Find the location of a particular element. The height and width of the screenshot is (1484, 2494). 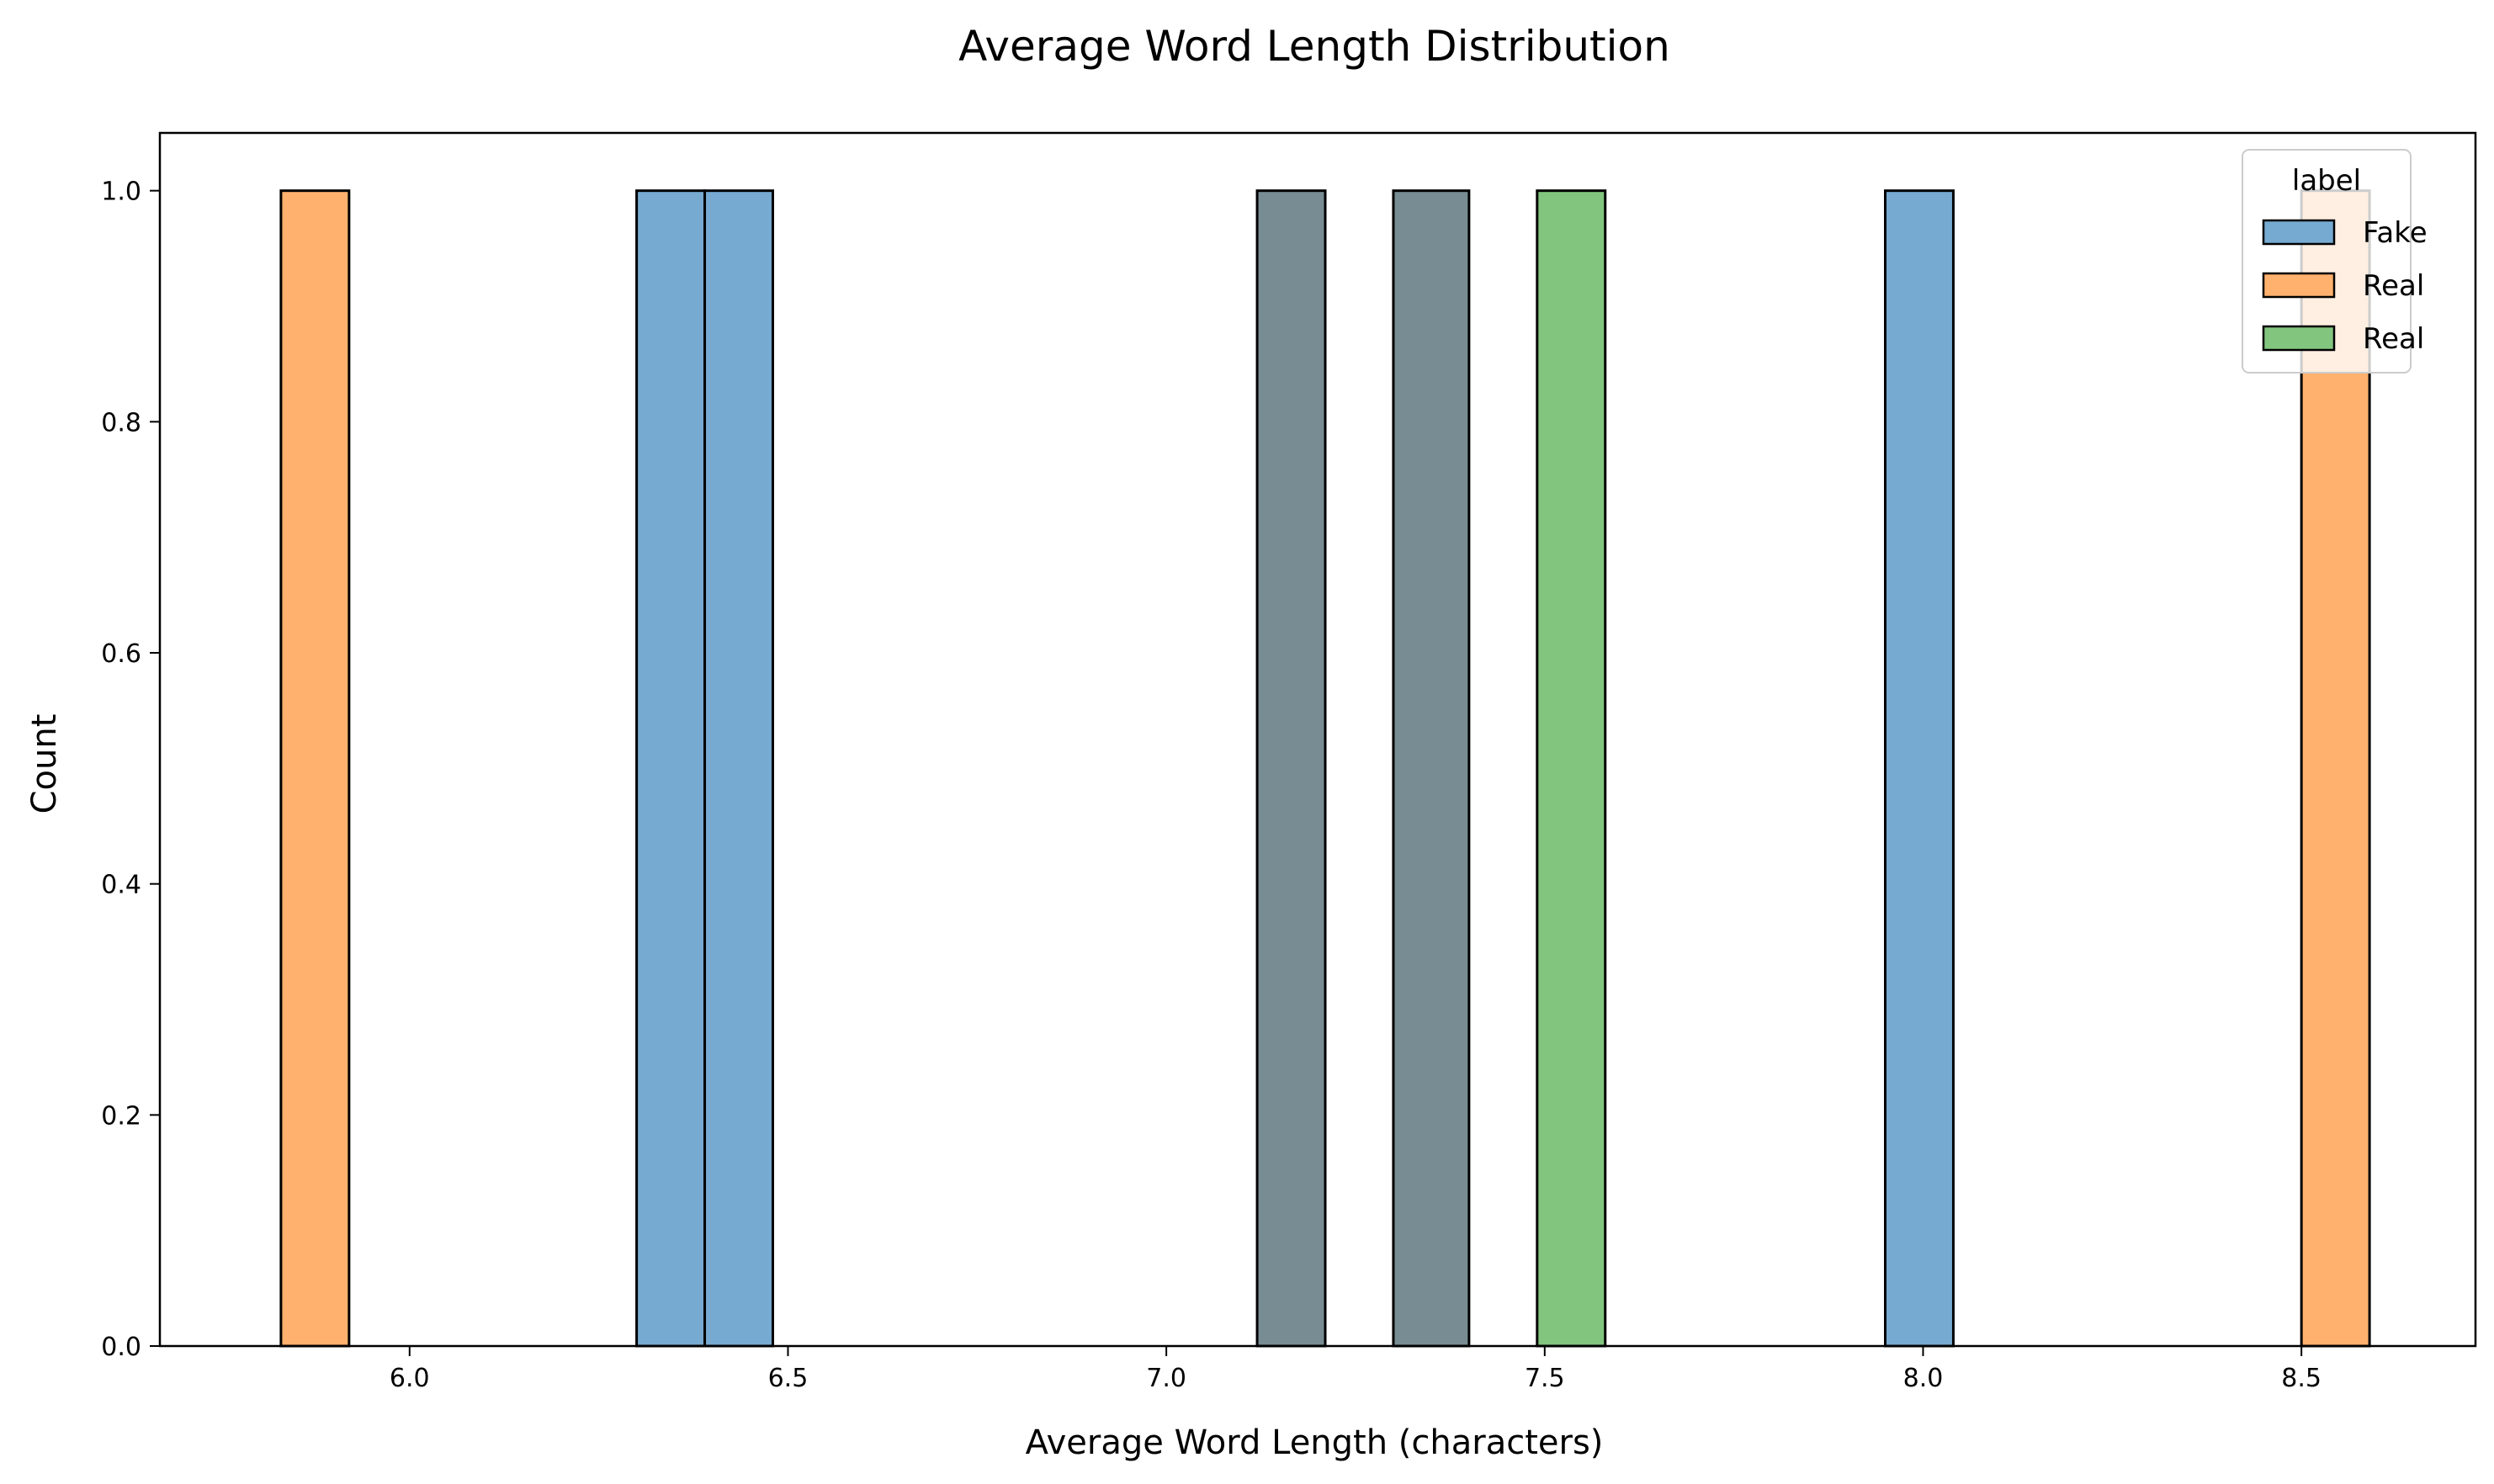

legend-title: label is located at coordinates (2327, 181).